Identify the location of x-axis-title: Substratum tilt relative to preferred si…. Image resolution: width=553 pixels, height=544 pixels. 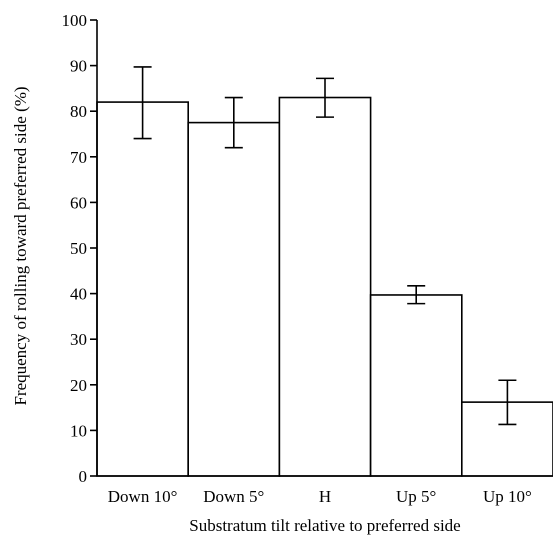
(324, 525).